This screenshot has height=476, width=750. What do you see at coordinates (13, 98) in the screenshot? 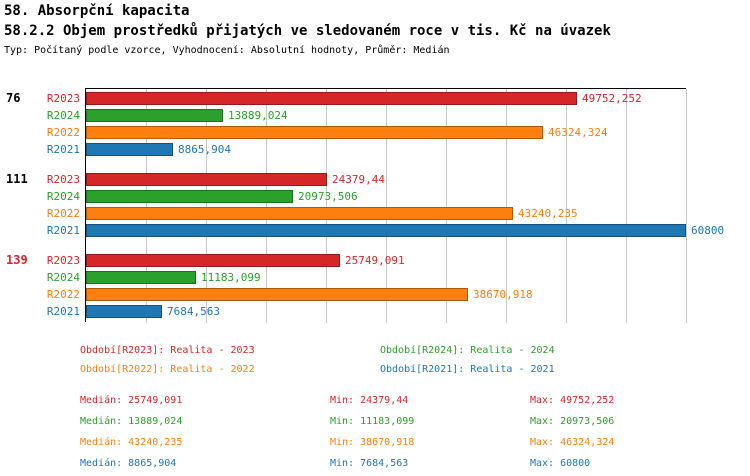
I see `group-label: 76` at bounding box center [13, 98].